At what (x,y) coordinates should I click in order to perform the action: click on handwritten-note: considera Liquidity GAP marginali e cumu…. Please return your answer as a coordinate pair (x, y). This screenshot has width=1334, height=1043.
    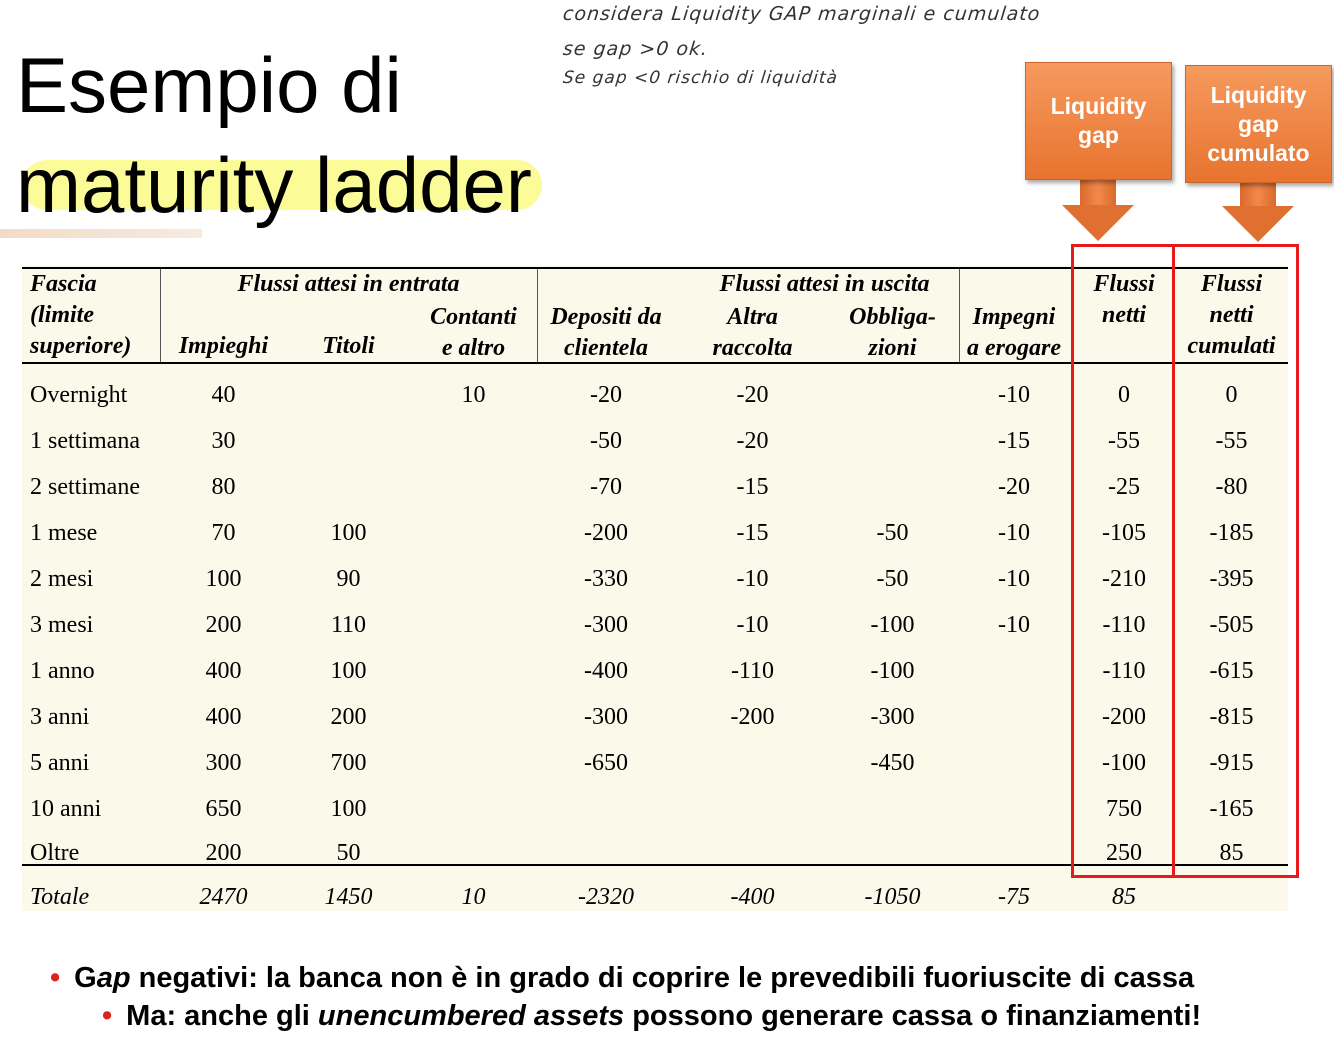
    Looking at the image, I should click on (801, 14).